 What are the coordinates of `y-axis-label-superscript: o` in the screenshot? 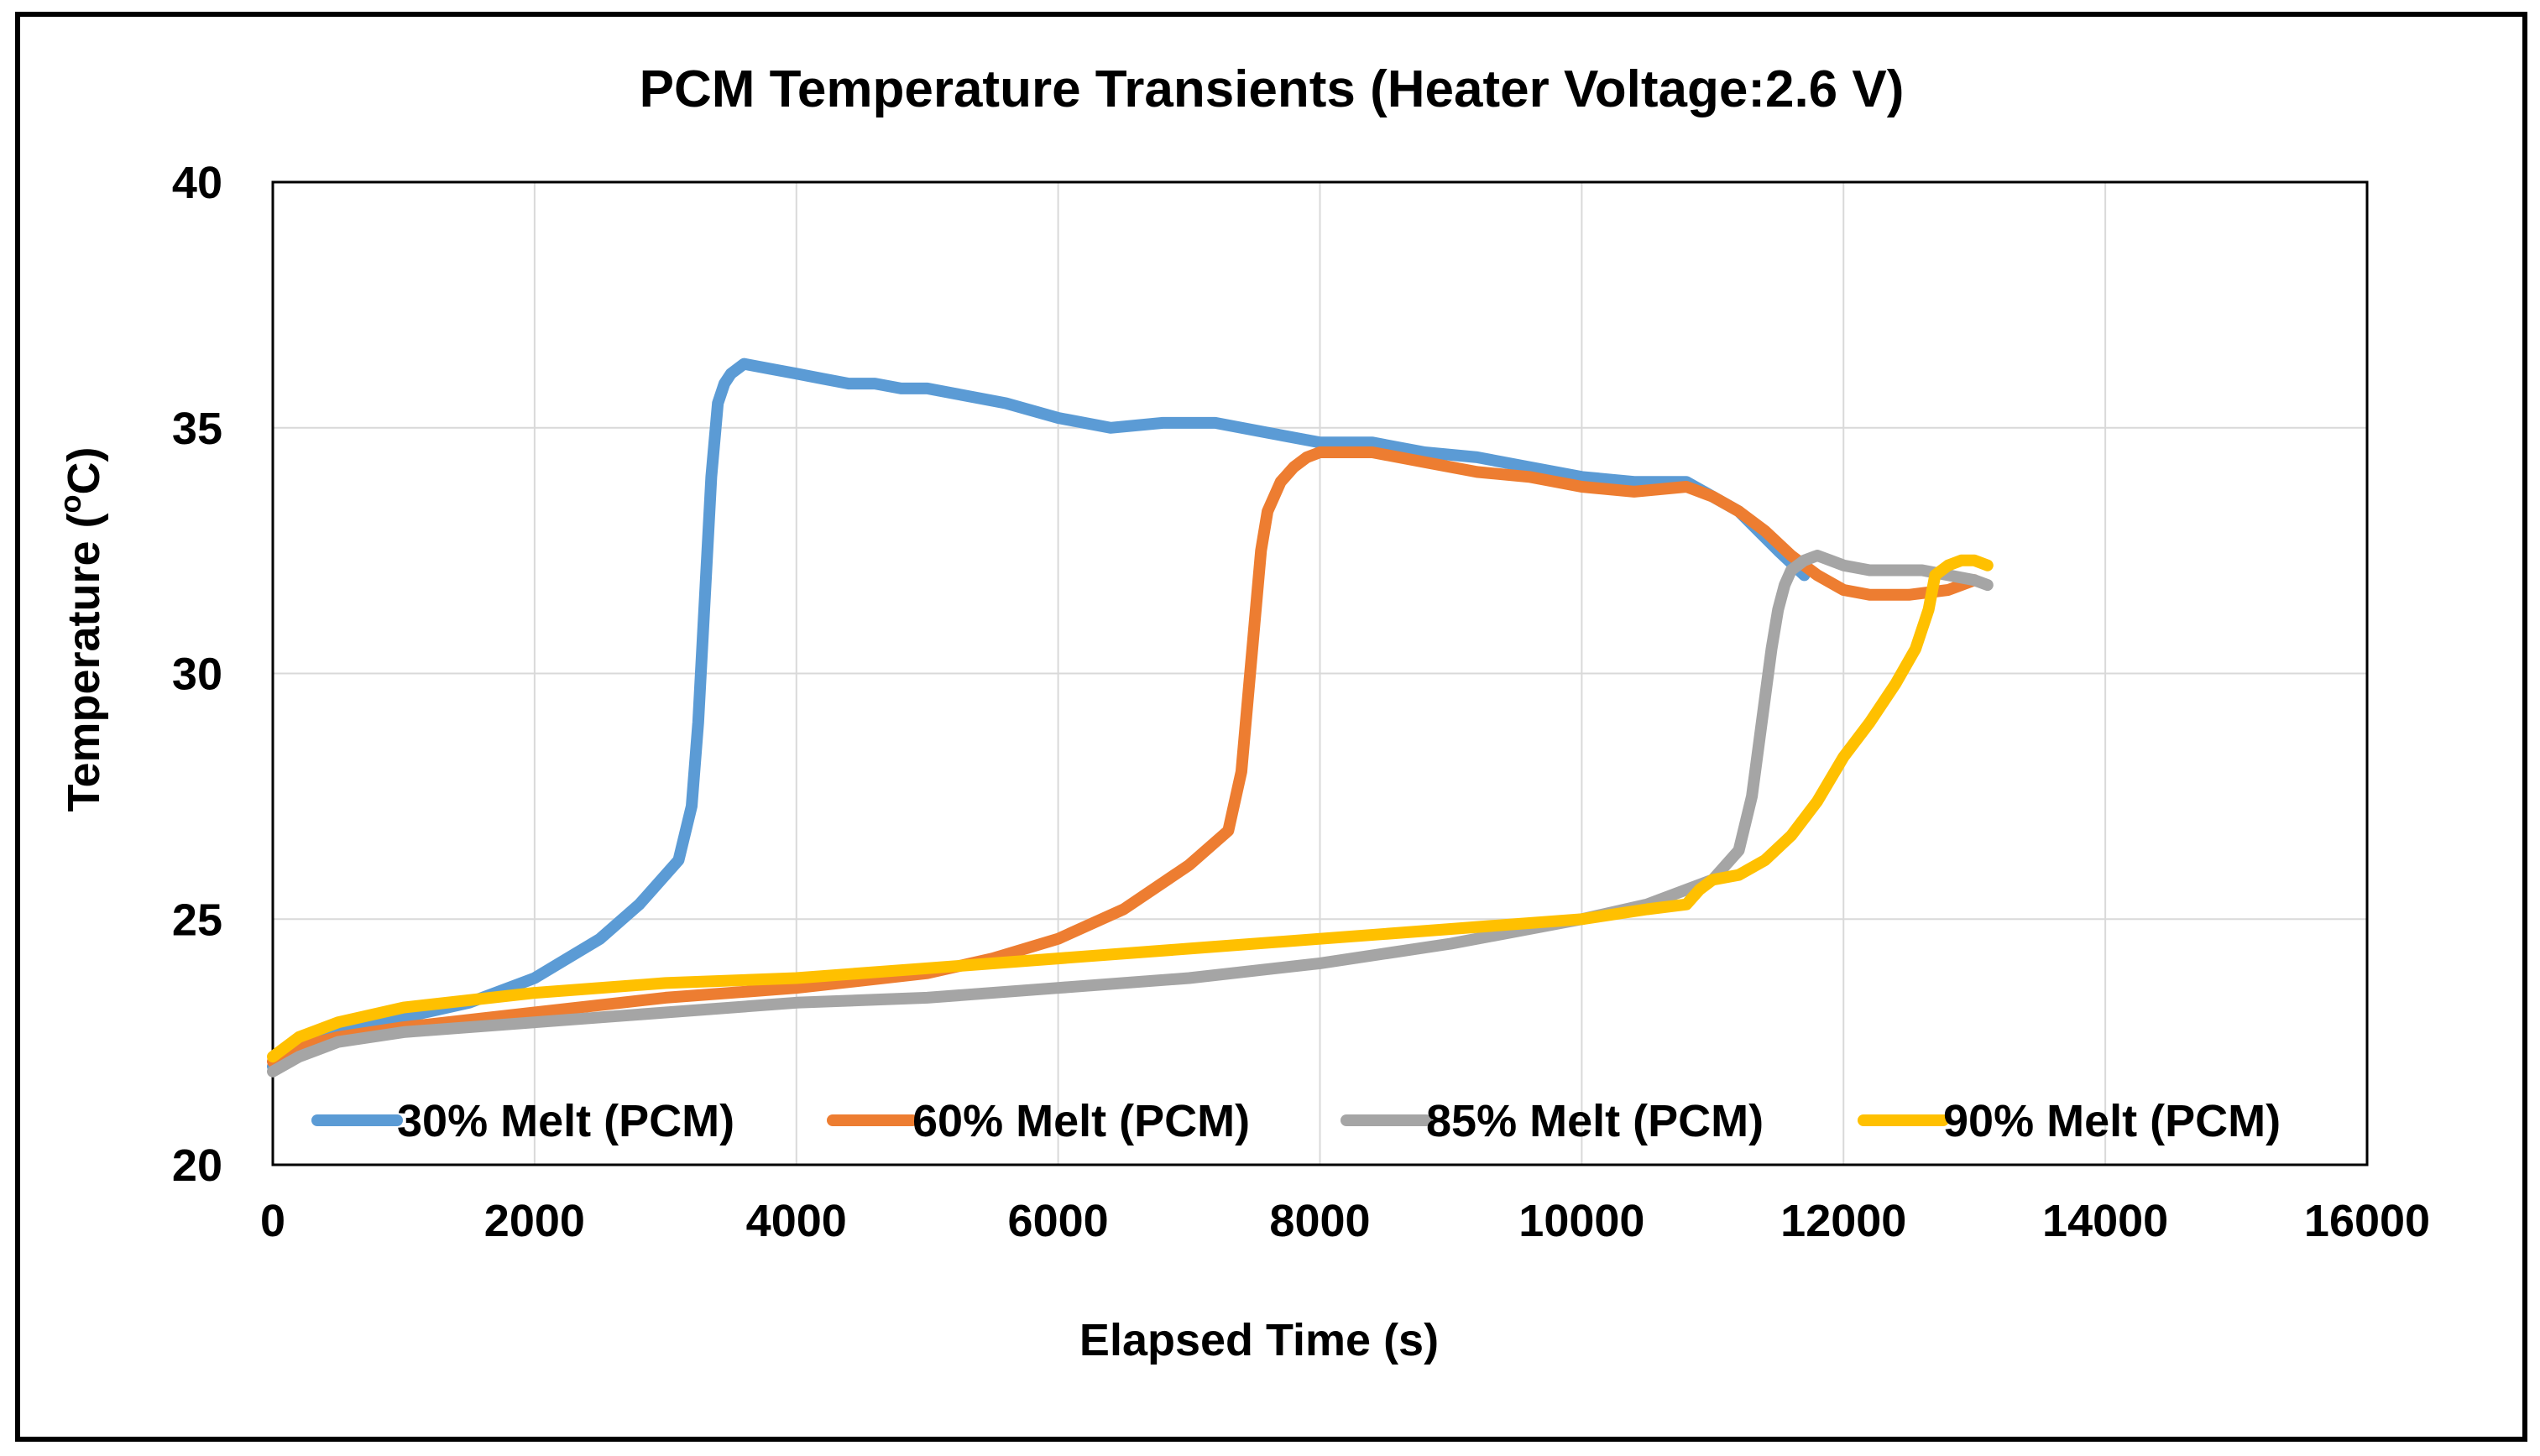 It's located at (70, 503).